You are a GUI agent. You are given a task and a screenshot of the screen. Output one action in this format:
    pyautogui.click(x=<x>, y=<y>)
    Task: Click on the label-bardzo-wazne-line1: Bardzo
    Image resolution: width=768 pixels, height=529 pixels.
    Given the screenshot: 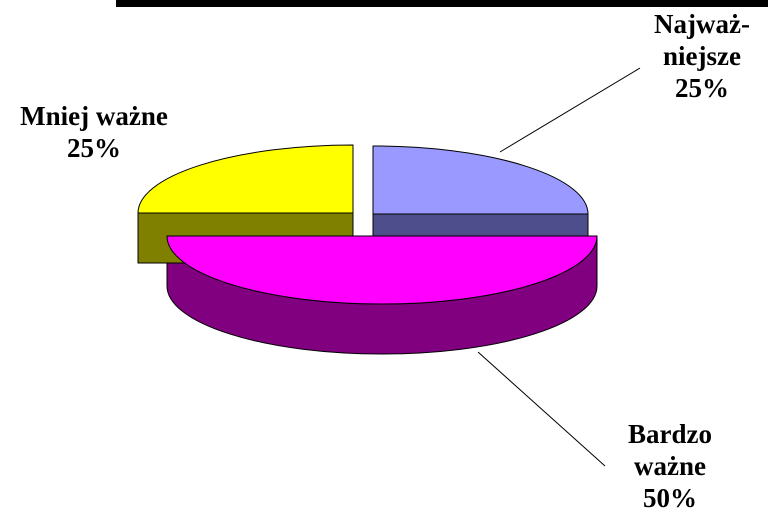 What is the action you would take?
    pyautogui.click(x=670, y=434)
    